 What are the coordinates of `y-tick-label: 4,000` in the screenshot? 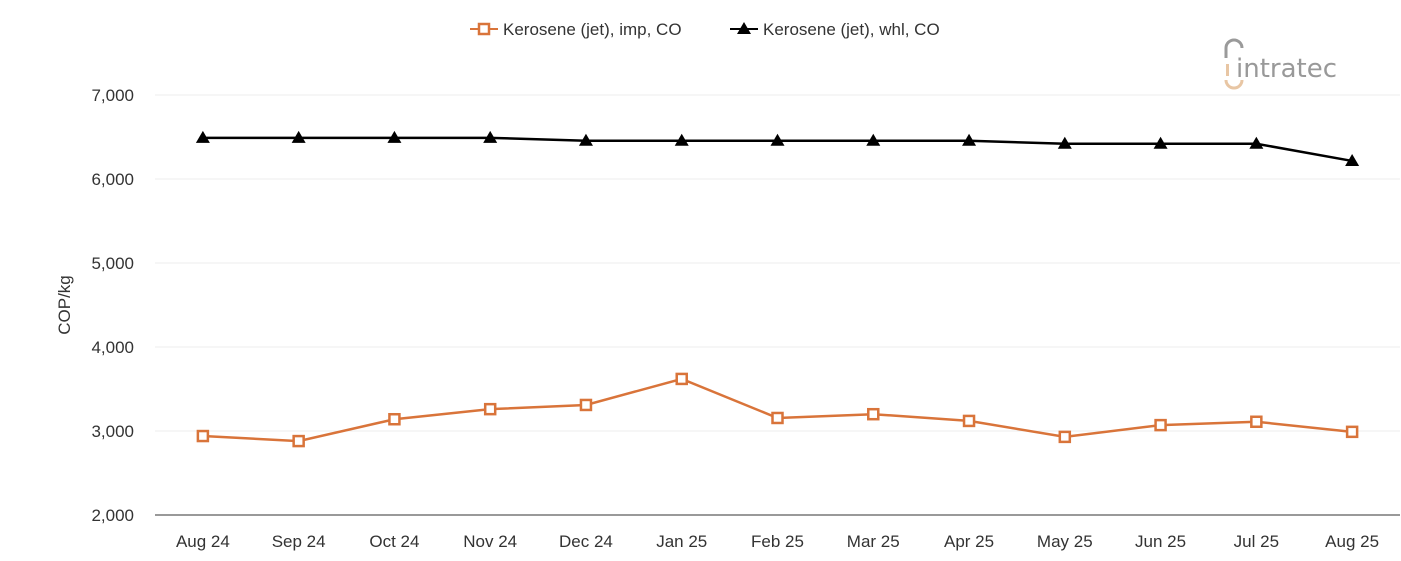 It's located at (112, 347).